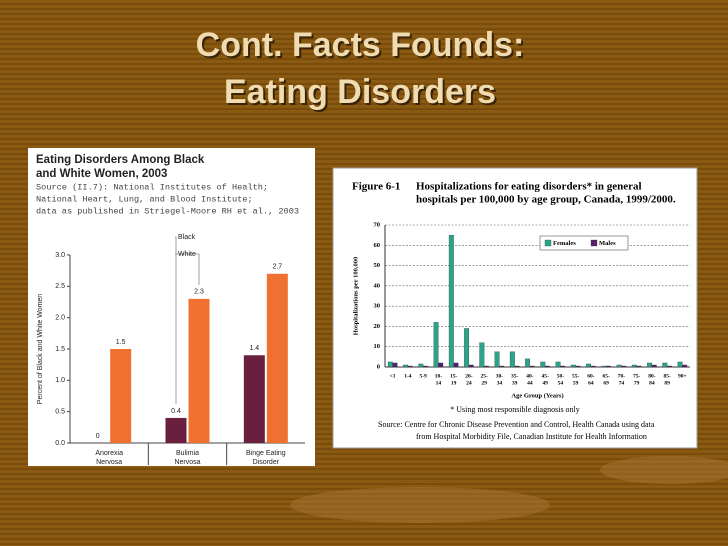 The width and height of the screenshot is (728, 546). What do you see at coordinates (377, 326) in the screenshot?
I see `y-tick-label: 20` at bounding box center [377, 326].